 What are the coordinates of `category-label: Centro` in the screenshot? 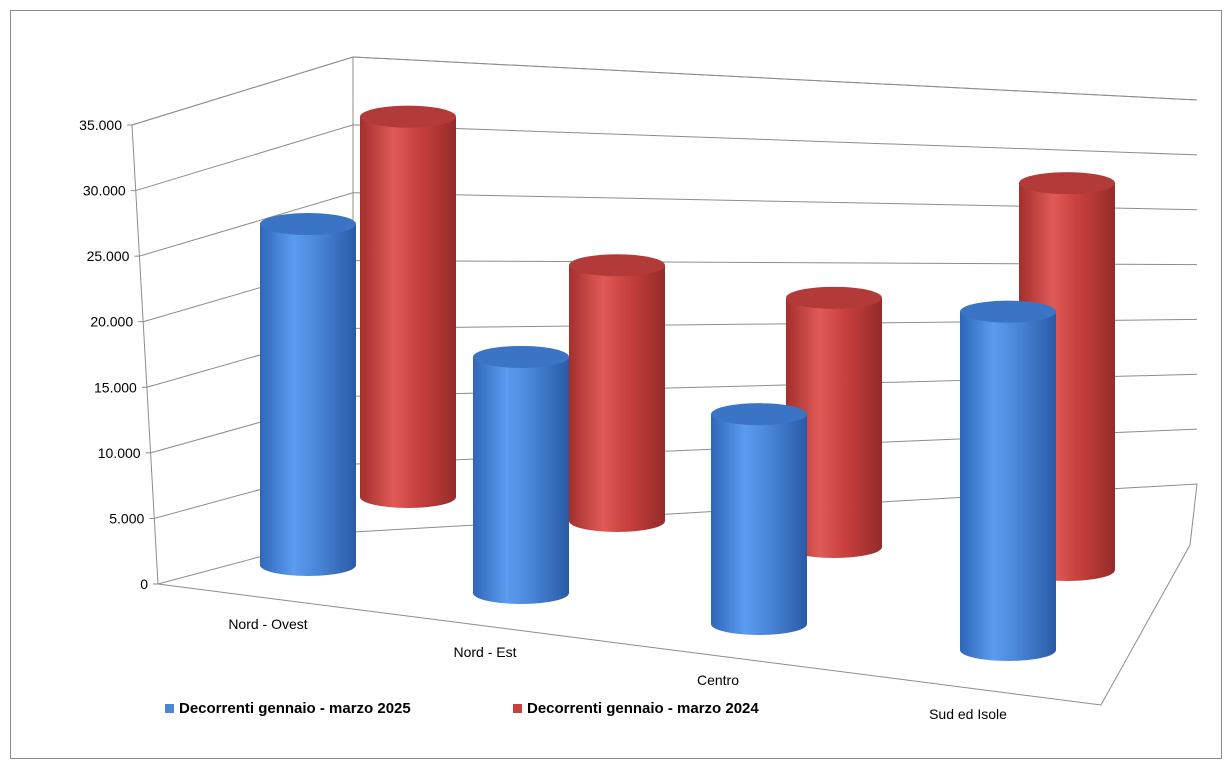 It's located at (718, 680).